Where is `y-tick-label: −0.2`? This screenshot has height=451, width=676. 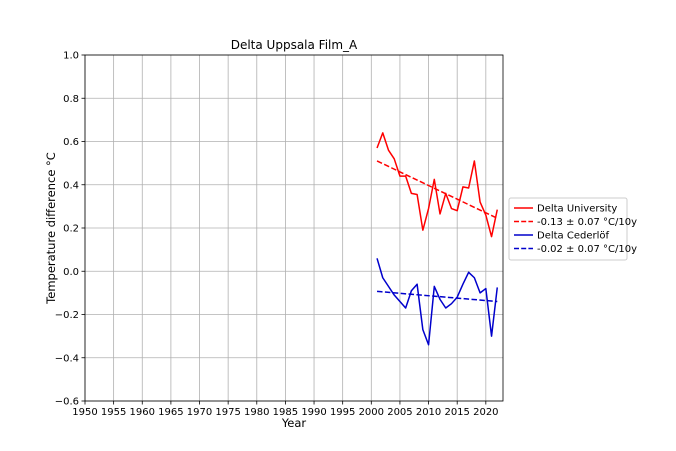
y-tick-label: −0.2 is located at coordinates (67, 315).